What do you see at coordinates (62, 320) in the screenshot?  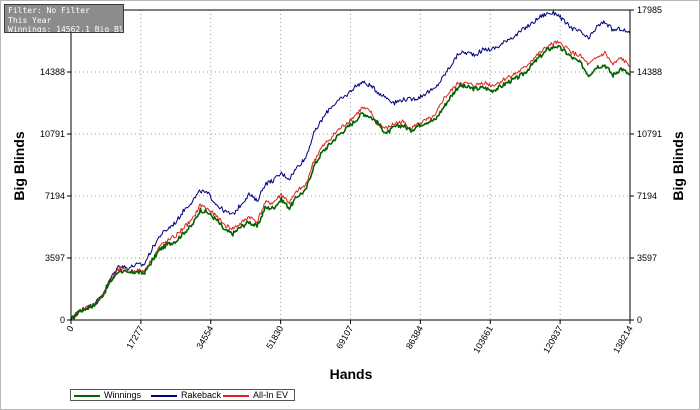 I see `y-tick-label-left: 0` at bounding box center [62, 320].